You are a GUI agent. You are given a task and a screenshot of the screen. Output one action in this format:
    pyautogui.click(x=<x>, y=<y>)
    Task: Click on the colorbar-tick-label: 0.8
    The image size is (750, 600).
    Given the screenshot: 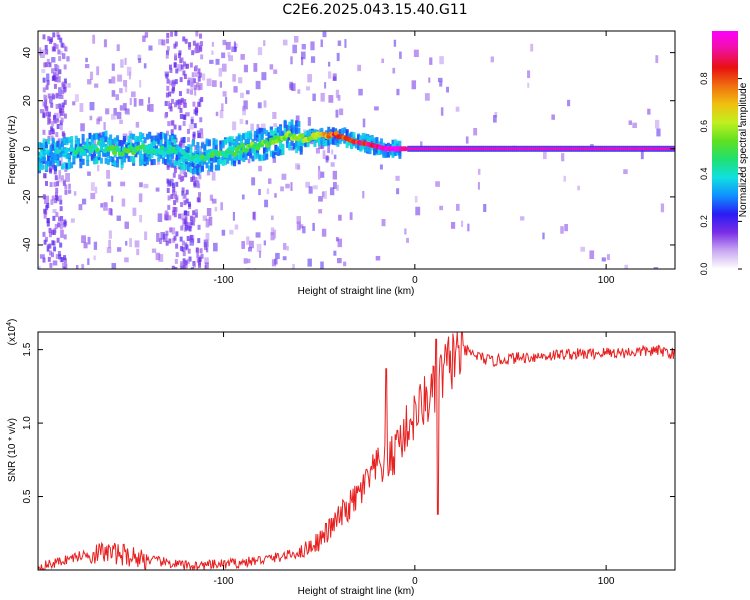 What is the action you would take?
    pyautogui.click(x=704, y=78)
    